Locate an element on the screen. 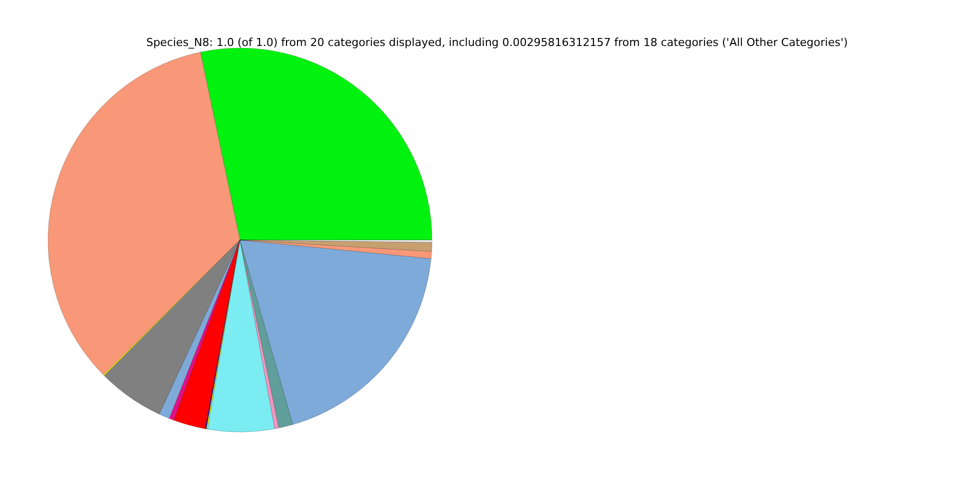 Image resolution: width=960 pixels, height=480 pixels. text: Species_N8: 1.0 (of 1.0) from 20 categories displayed, including 0.00295816312157 from 18 categories ('All Other Categories') is located at coordinates (497, 42).